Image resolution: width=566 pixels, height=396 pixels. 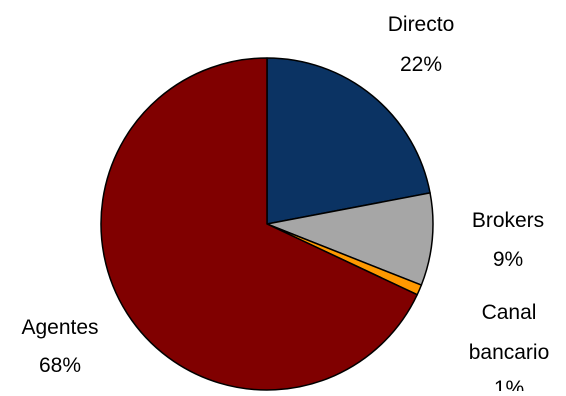 I want to click on label-canal-line2: bancario, so click(x=509, y=352).